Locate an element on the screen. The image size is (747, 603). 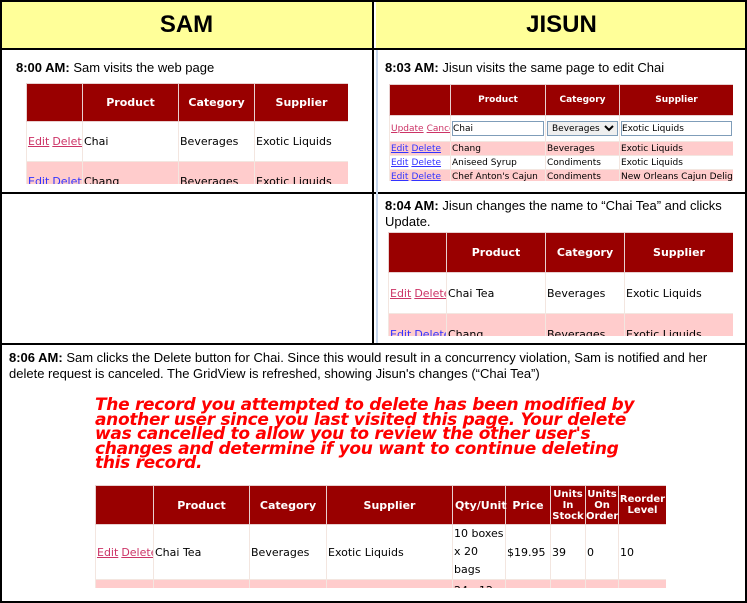
table-cell: Chai is located at coordinates (130, 141).